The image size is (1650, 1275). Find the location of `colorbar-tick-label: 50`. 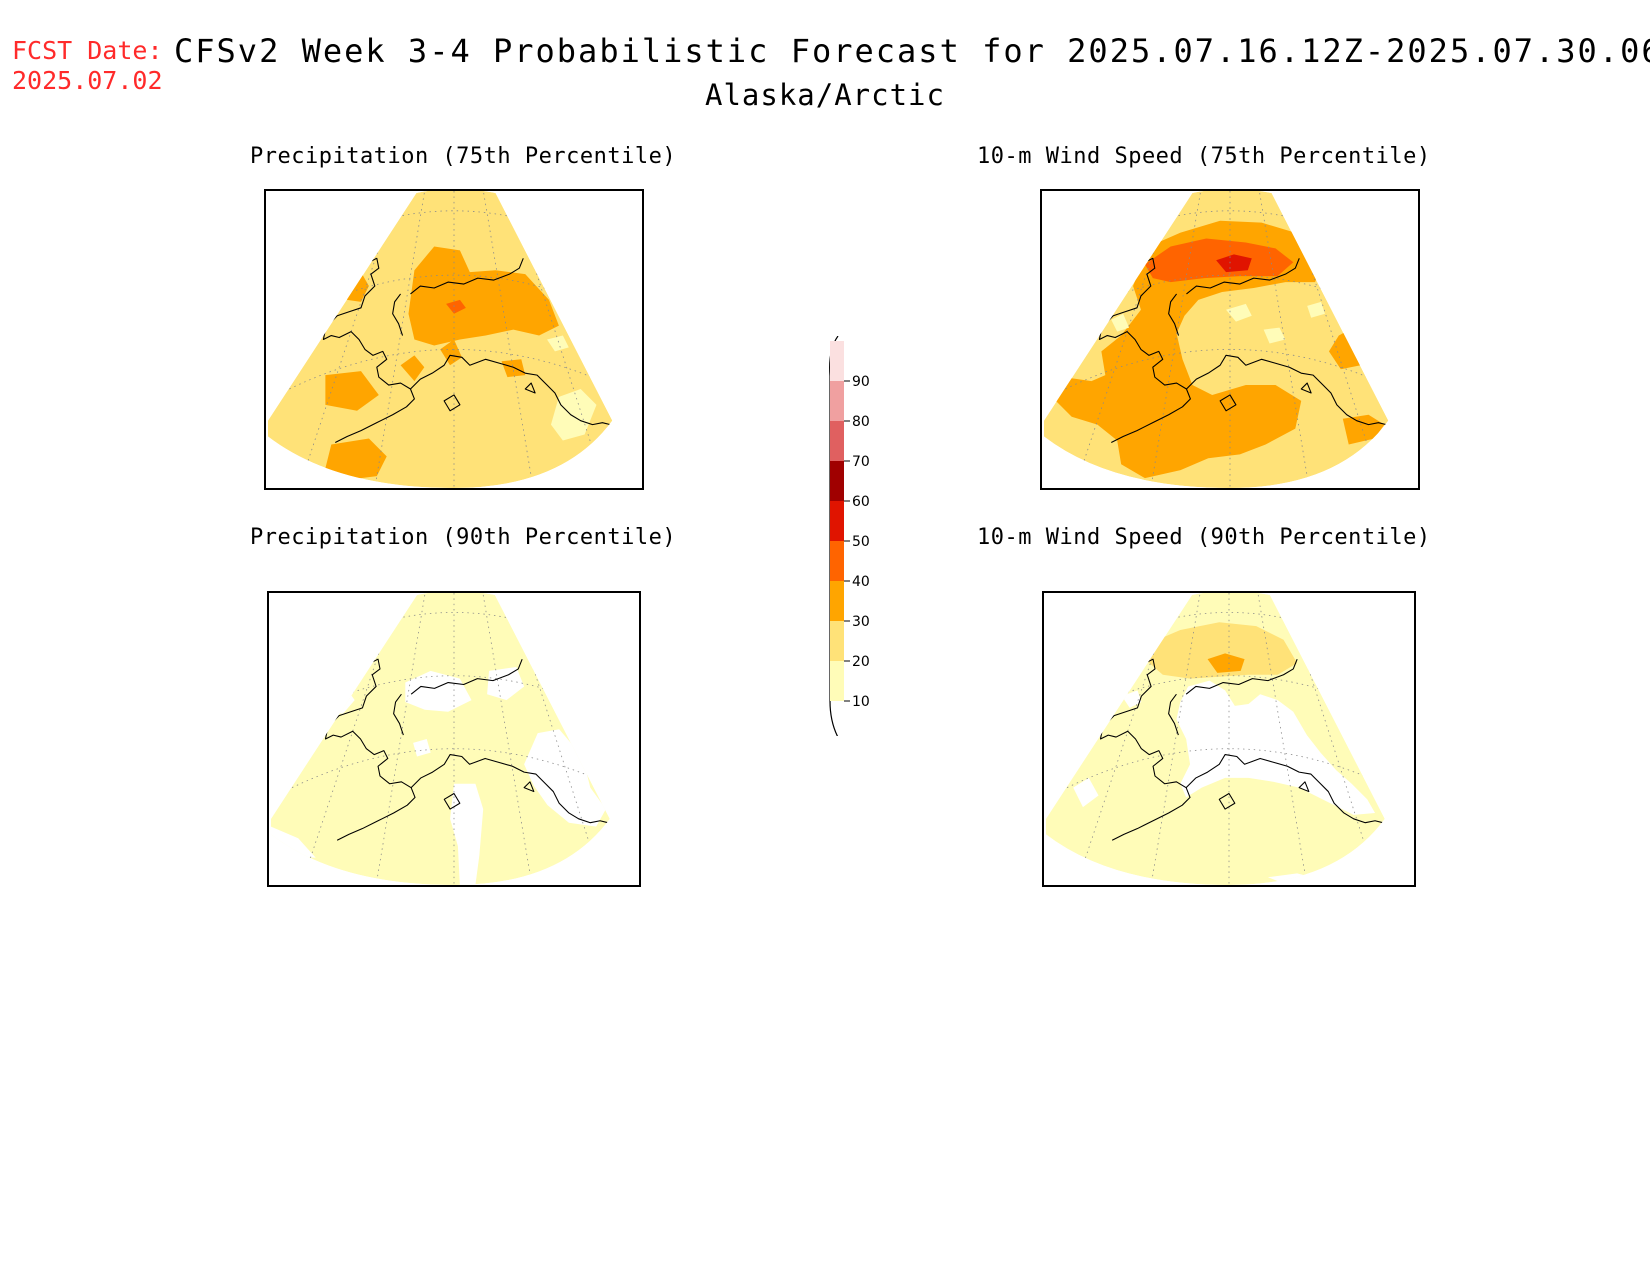

colorbar-tick-label: 50 is located at coordinates (861, 542).